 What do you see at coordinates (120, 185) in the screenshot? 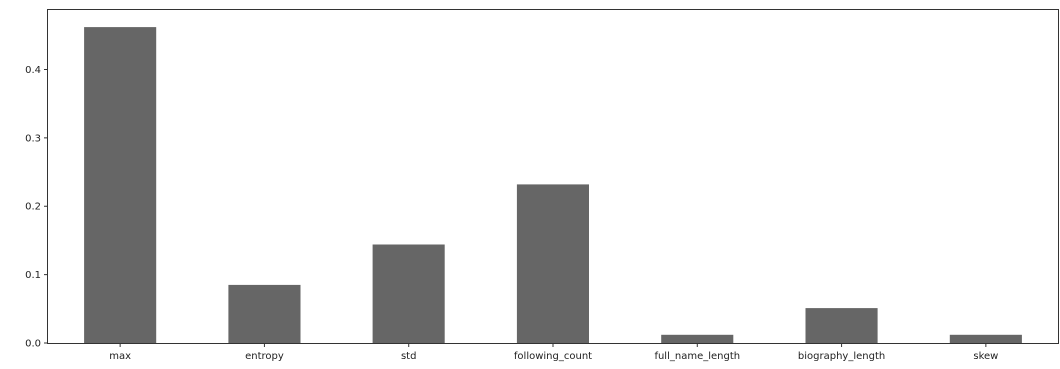
I see `bar-max` at bounding box center [120, 185].